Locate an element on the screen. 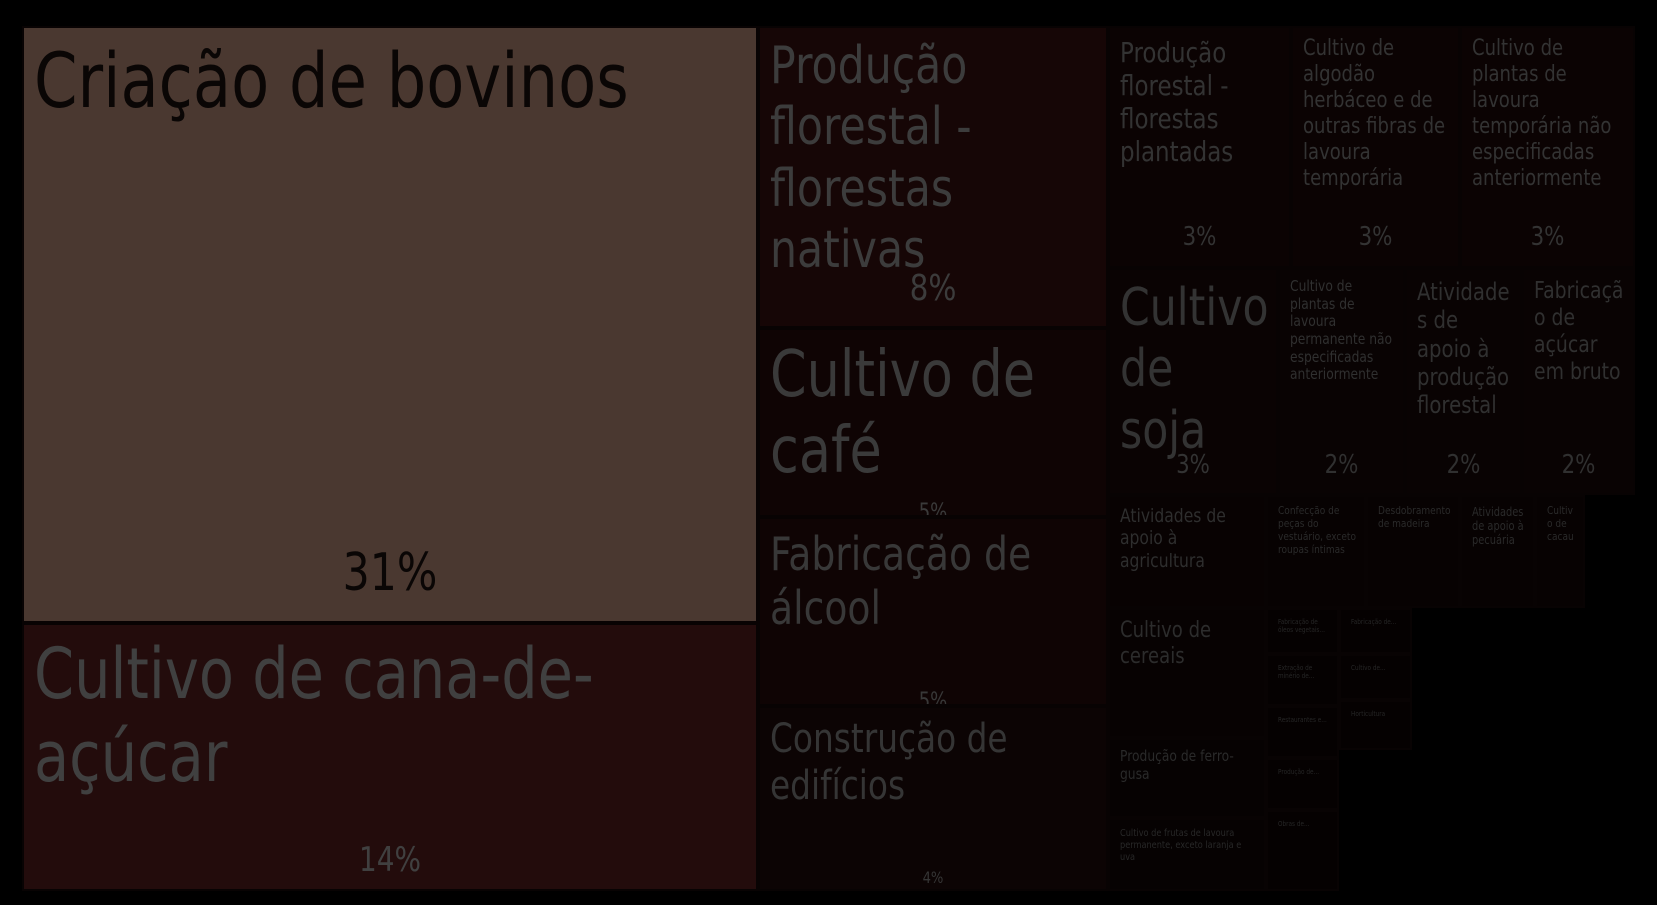 Image resolution: width=1657 pixels, height=905 pixels. treemap-tile: Fabricação de álcool 5% is located at coordinates (933, 611).